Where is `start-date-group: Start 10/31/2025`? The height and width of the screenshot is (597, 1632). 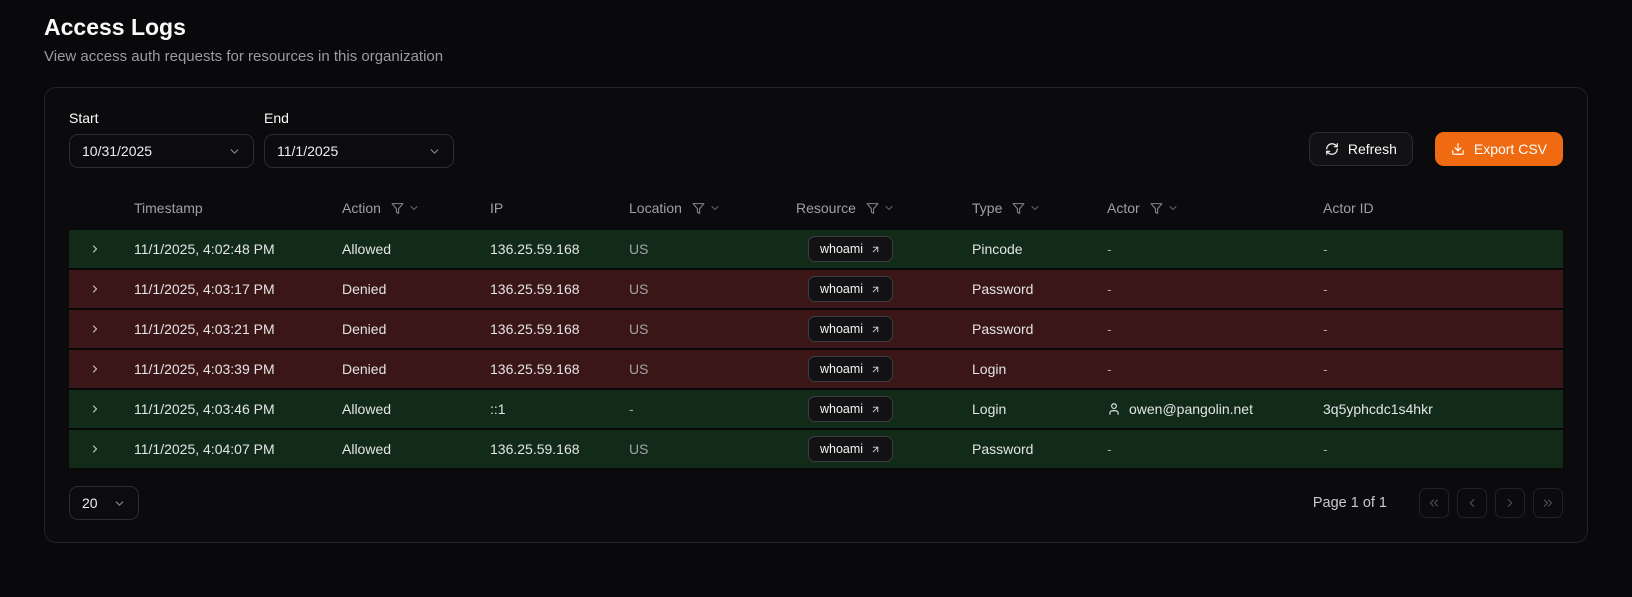
start-date-group: Start 10/31/2025 is located at coordinates (161, 139).